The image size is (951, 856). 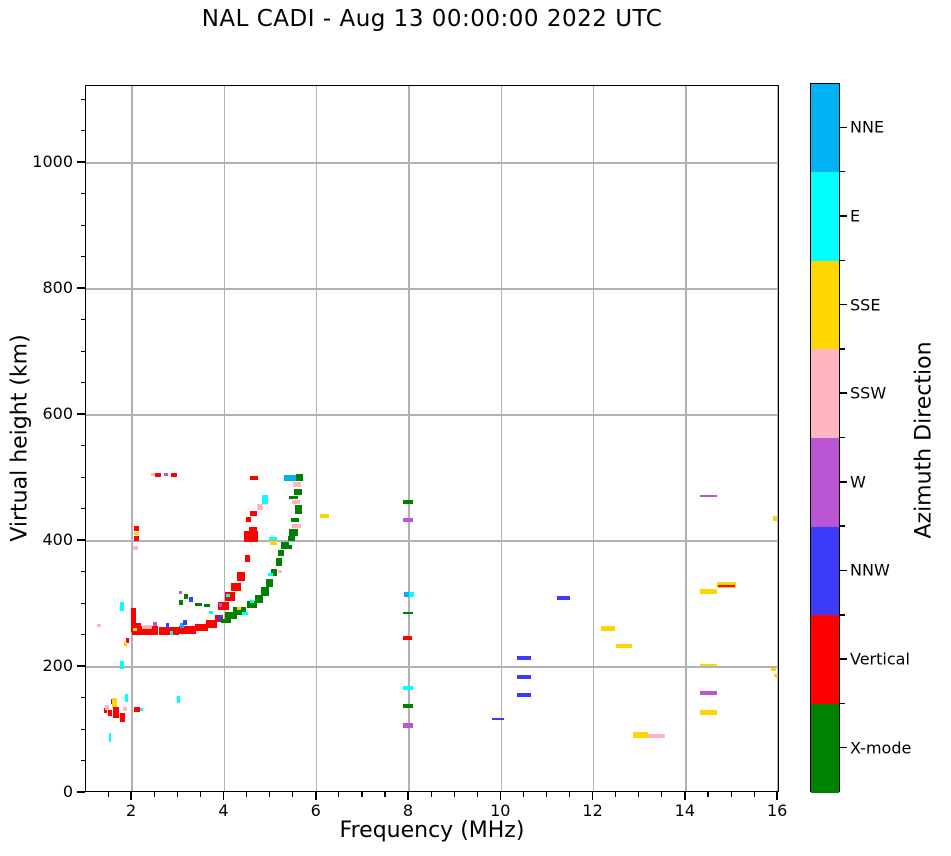 What do you see at coordinates (432, 19) in the screenshot?
I see `chart-title: NAL CADI - Aug 13 00:00:00 2022 UTC` at bounding box center [432, 19].